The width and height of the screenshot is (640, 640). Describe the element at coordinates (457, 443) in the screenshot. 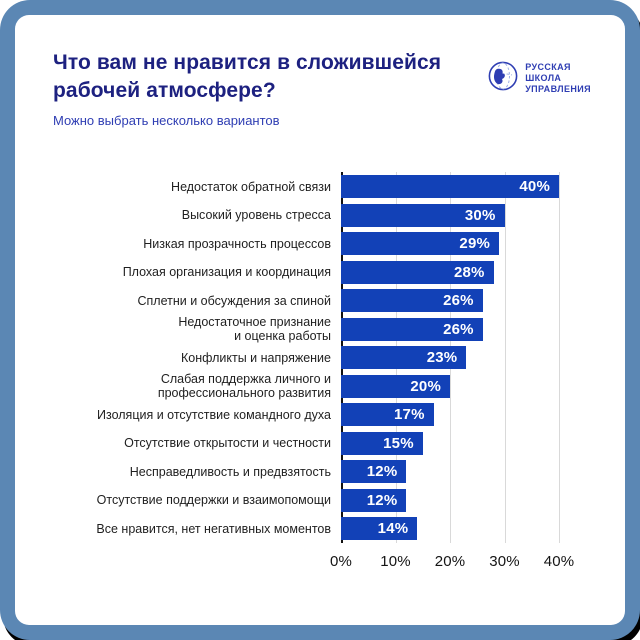

I see `bar-area: 15%` at that location.